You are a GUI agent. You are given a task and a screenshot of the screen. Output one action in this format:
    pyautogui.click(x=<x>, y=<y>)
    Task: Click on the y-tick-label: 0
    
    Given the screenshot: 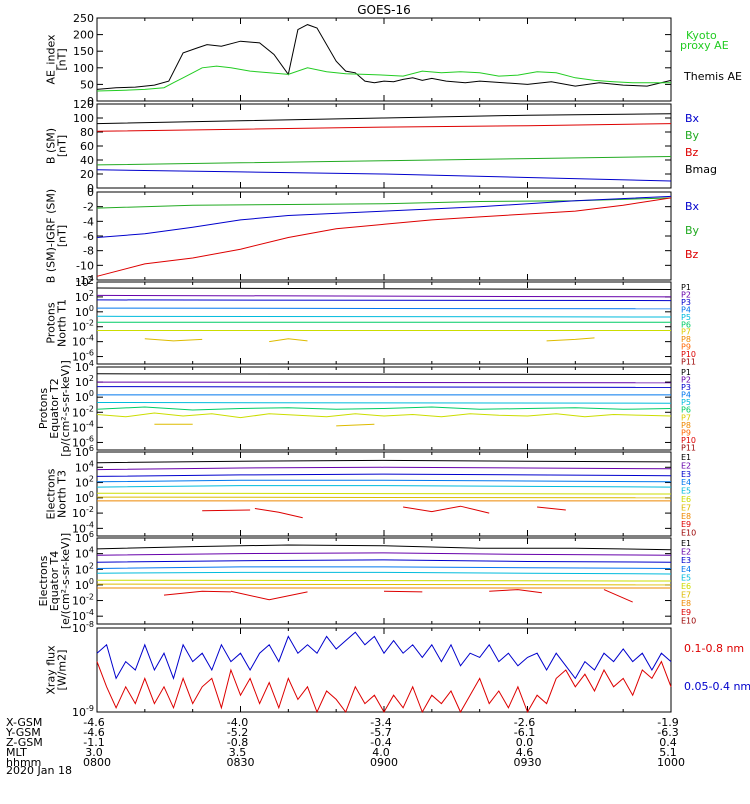 What is the action you would take?
    pyautogui.click(x=90, y=192)
    